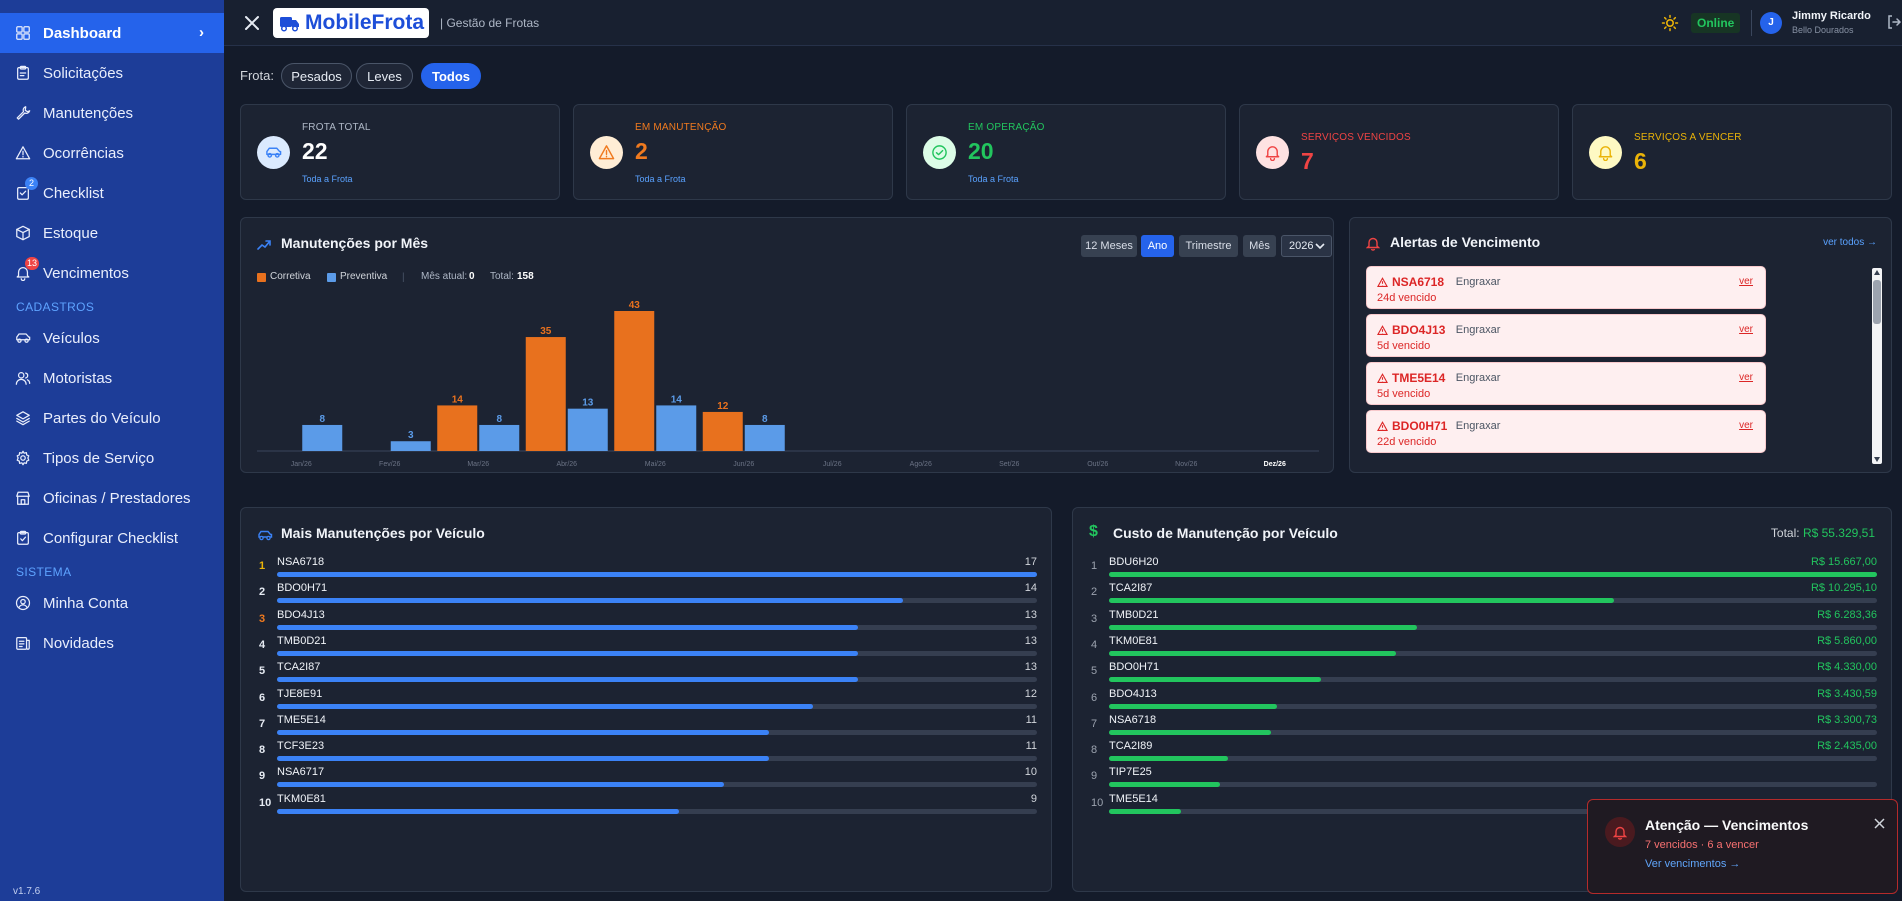  Describe the element at coordinates (1483, 673) in the screenshot. I see `ranking-row: 5 BDO0H71 R$ 4.330,00` at that location.